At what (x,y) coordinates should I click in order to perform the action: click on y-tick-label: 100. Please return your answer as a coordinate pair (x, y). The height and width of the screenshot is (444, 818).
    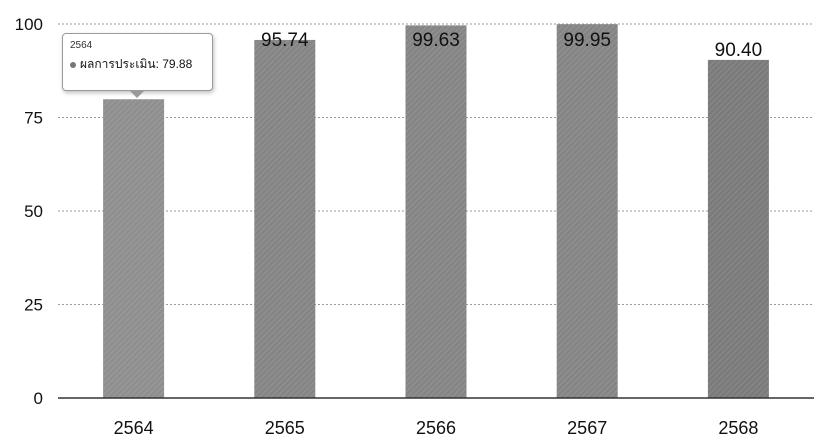
    Looking at the image, I should click on (29, 24).